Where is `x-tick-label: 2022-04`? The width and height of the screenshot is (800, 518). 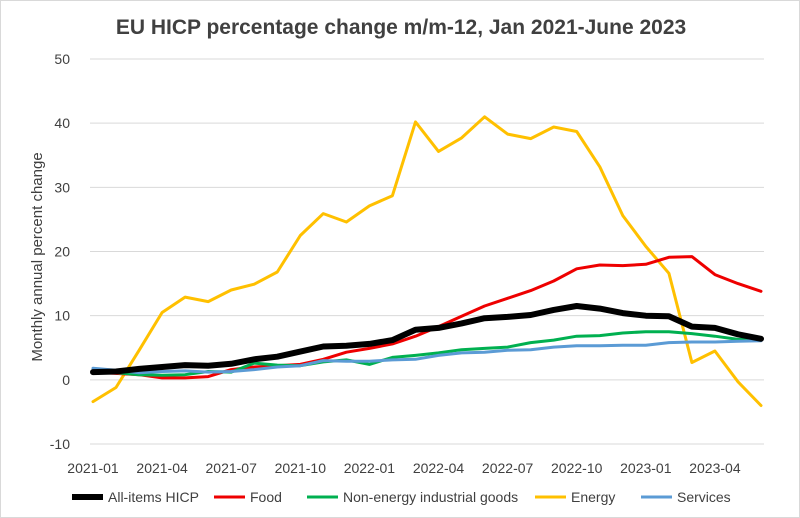 x-tick-label: 2022-04 is located at coordinates (439, 468).